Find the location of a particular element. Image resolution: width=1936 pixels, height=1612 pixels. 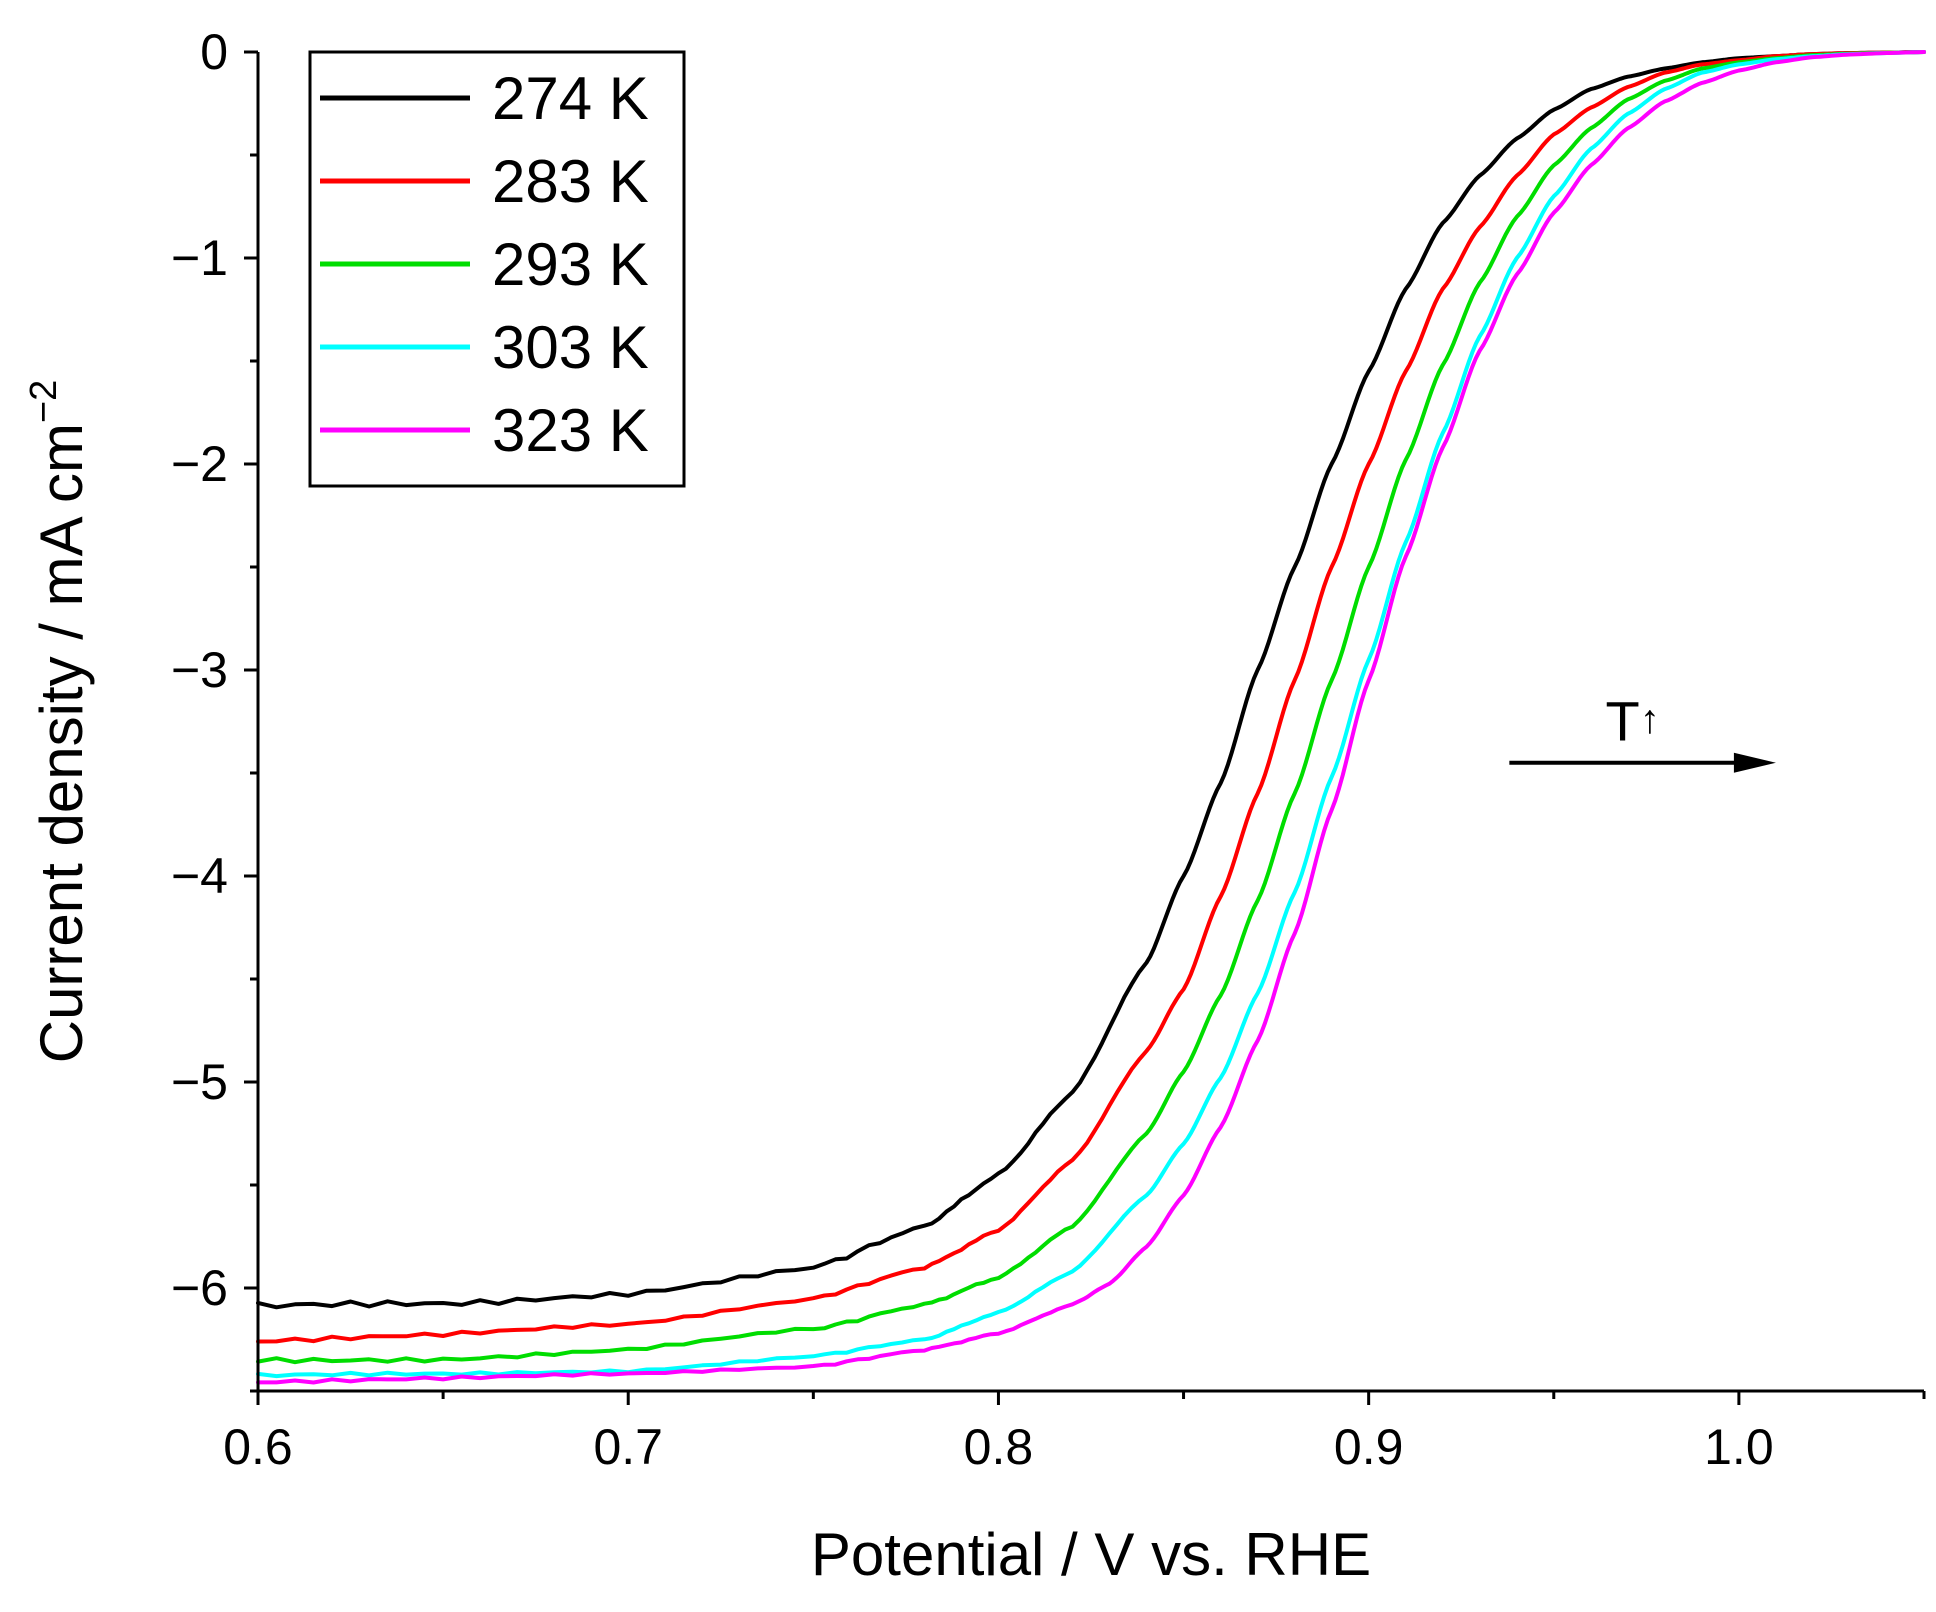

y-tick-label: −2 is located at coordinates (199, 464).